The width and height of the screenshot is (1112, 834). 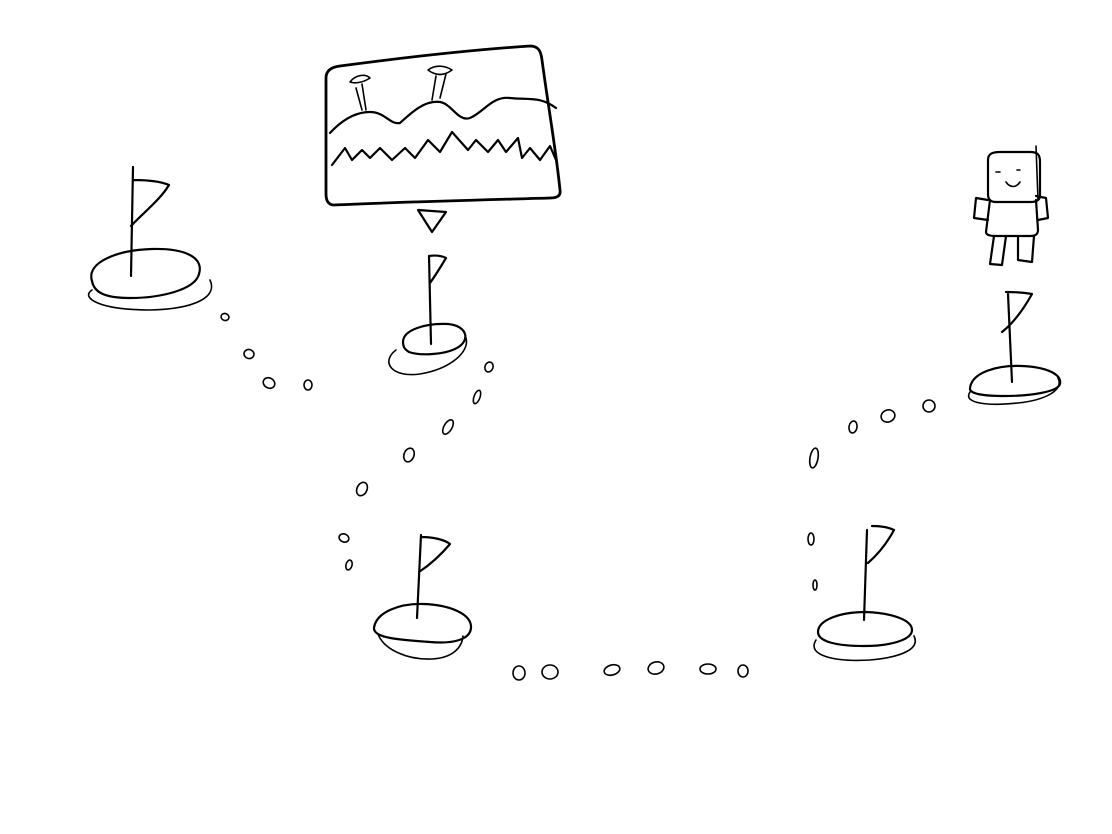 I want to click on player-arm-left, so click(x=981, y=209).